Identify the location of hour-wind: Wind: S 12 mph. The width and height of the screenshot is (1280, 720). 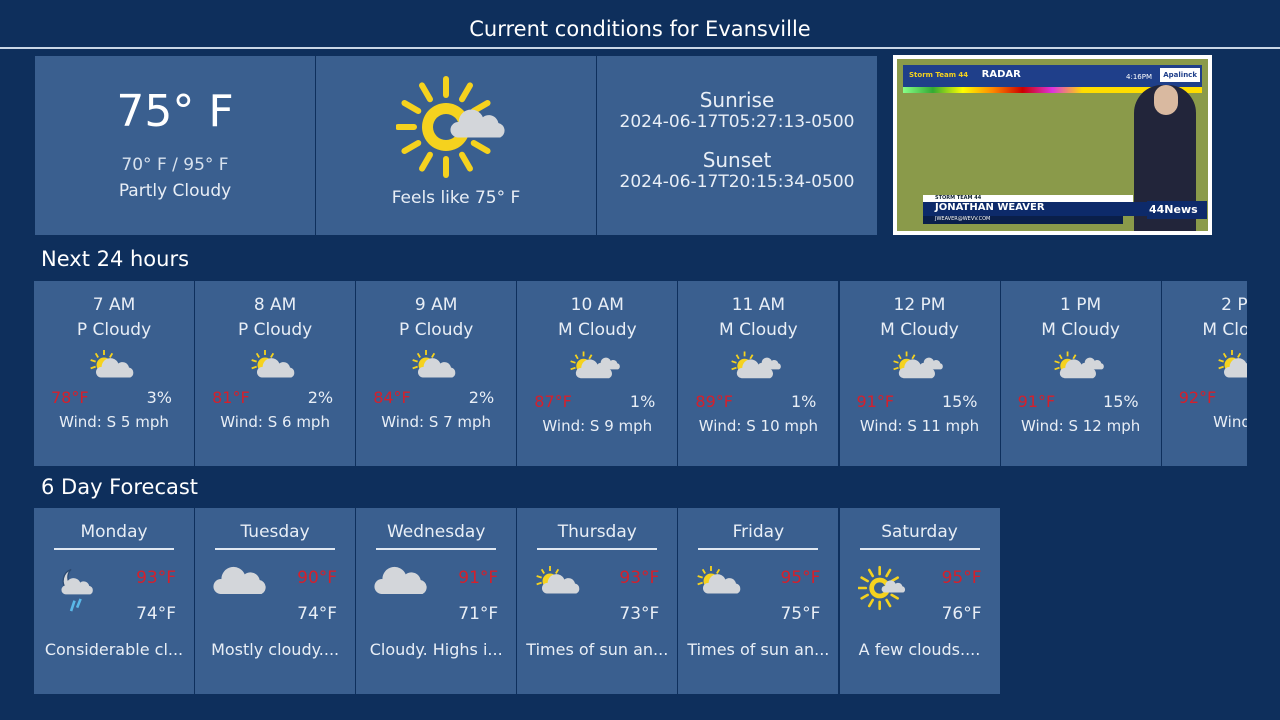
(1080, 426).